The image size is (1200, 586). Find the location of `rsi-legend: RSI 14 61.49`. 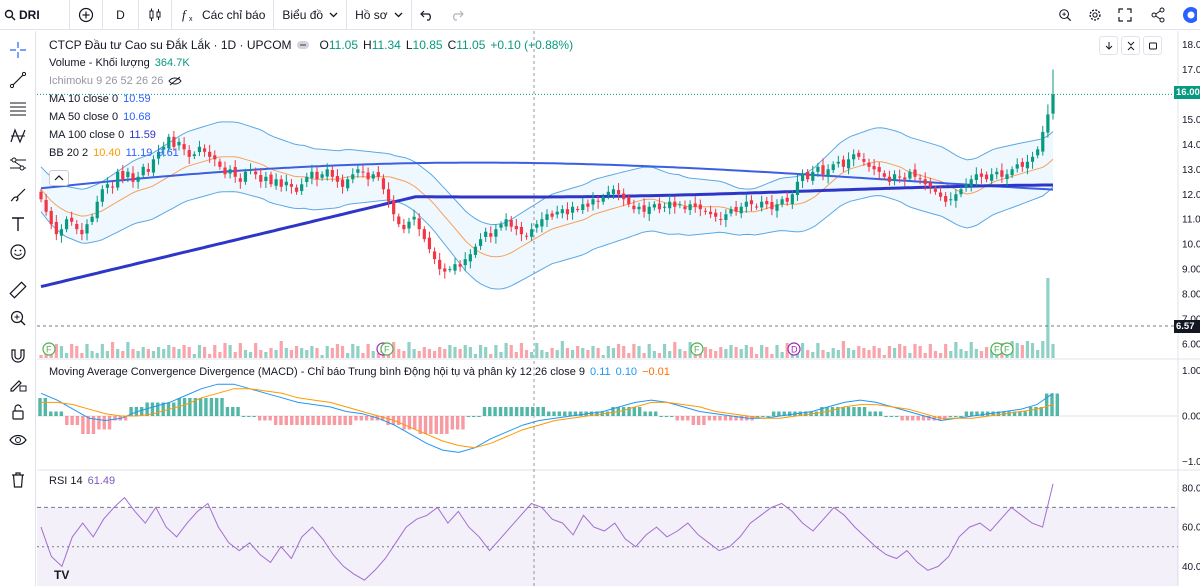

rsi-legend: RSI 14 61.49 is located at coordinates (82, 481).